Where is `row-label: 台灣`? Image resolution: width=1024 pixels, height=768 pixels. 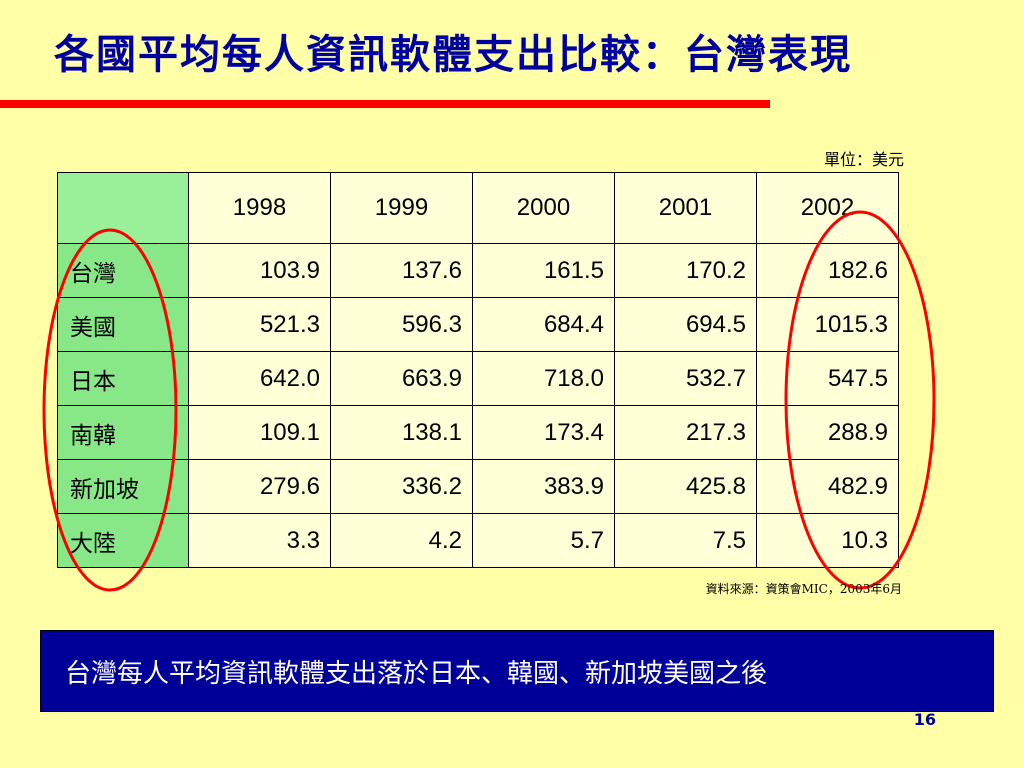 row-label: 台灣 is located at coordinates (123, 270).